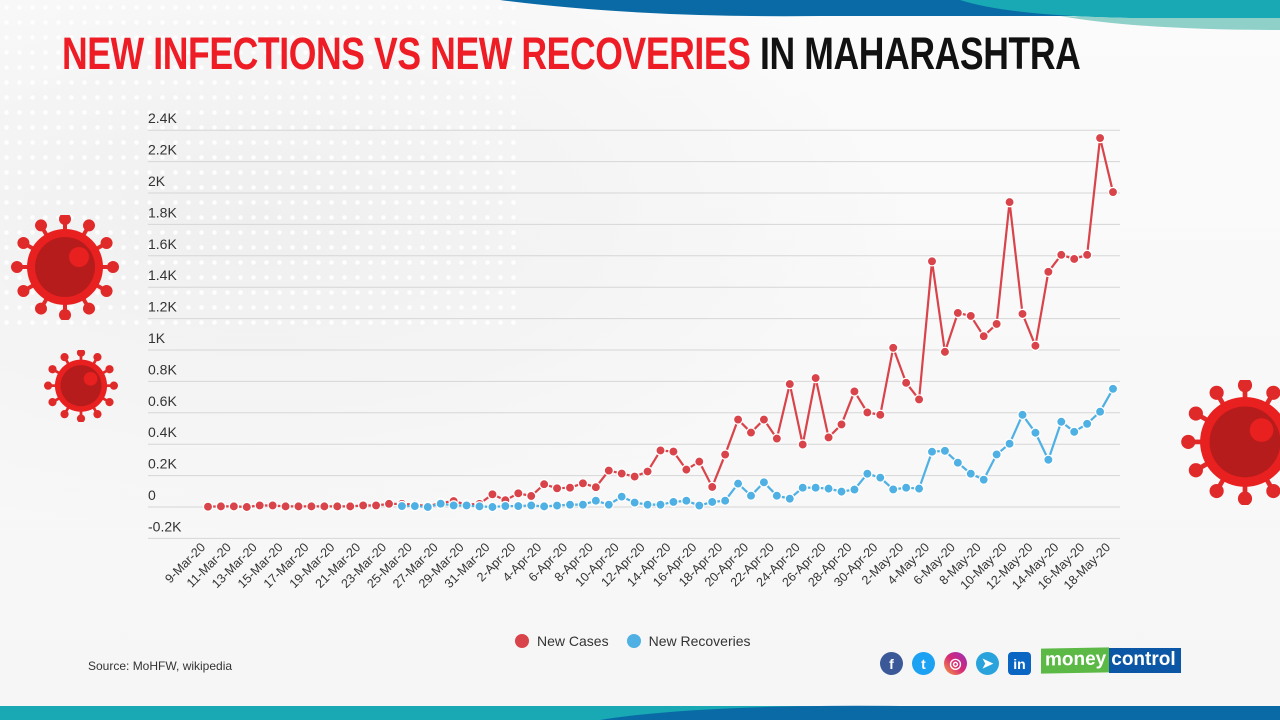  I want to click on facebook-icon: f, so click(891, 663).